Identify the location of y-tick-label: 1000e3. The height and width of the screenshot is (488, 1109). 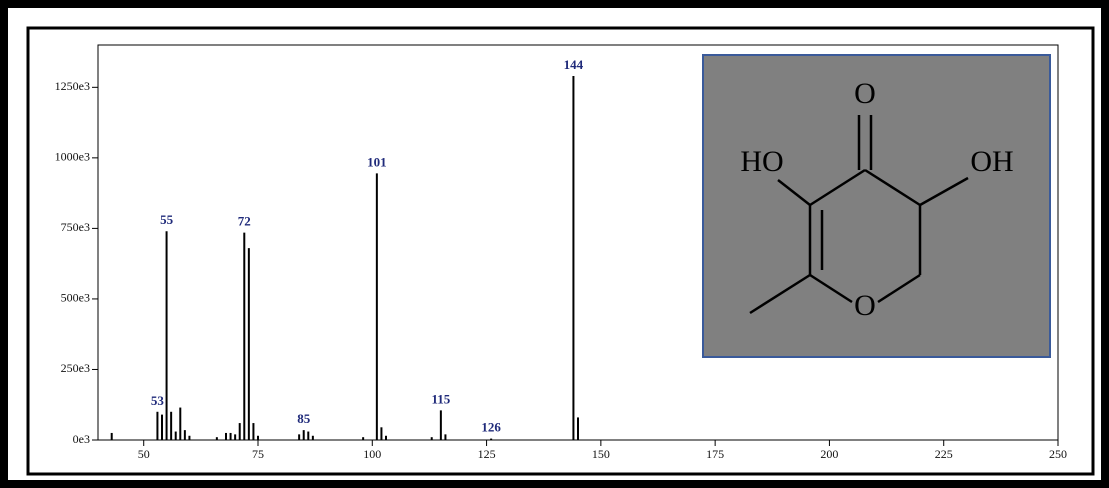
(72, 157).